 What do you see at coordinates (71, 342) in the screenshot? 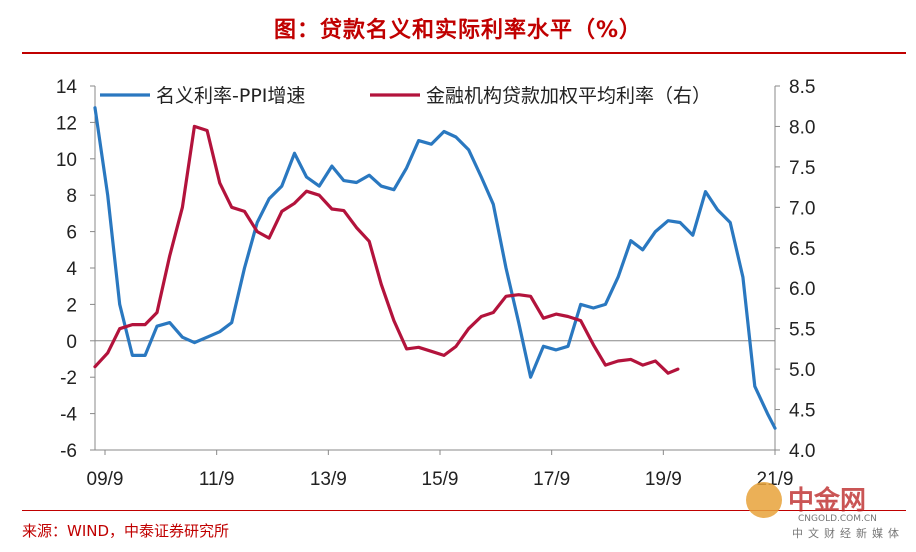
I see `left-tick-label: 0` at bounding box center [71, 342].